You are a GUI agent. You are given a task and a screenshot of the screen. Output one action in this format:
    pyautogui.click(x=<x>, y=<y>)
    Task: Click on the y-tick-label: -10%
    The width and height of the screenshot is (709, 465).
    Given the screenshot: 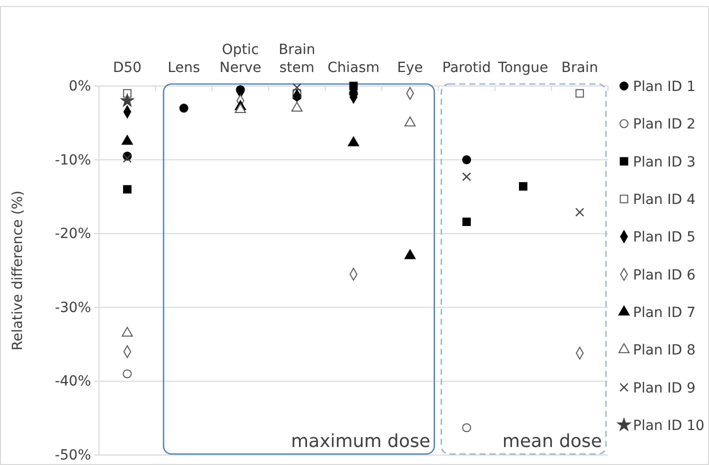 What is the action you would take?
    pyautogui.click(x=72, y=160)
    